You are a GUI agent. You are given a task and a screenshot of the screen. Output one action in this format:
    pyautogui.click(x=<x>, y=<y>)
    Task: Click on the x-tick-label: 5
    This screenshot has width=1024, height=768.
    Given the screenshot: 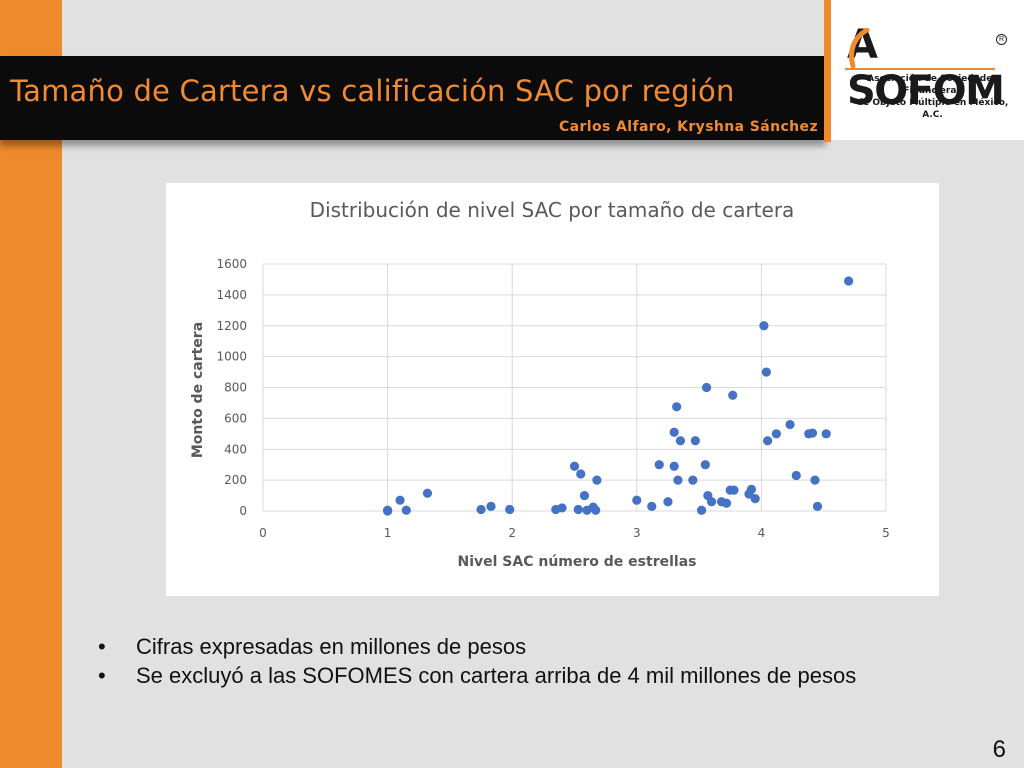 What is the action you would take?
    pyautogui.click(x=886, y=533)
    